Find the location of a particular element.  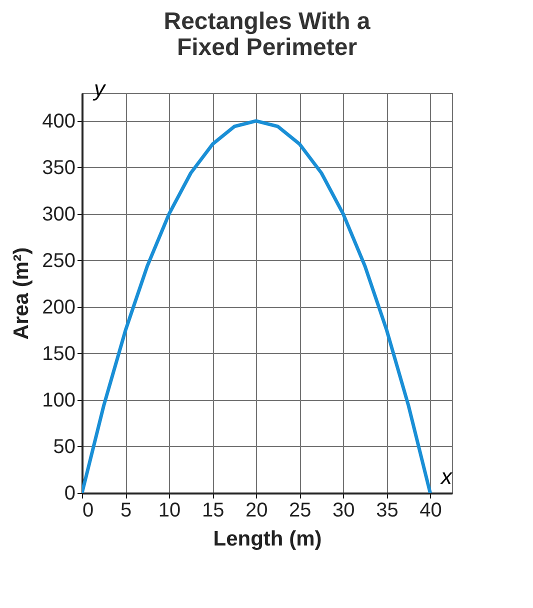

x-tick-label: 0 is located at coordinates (88, 511).